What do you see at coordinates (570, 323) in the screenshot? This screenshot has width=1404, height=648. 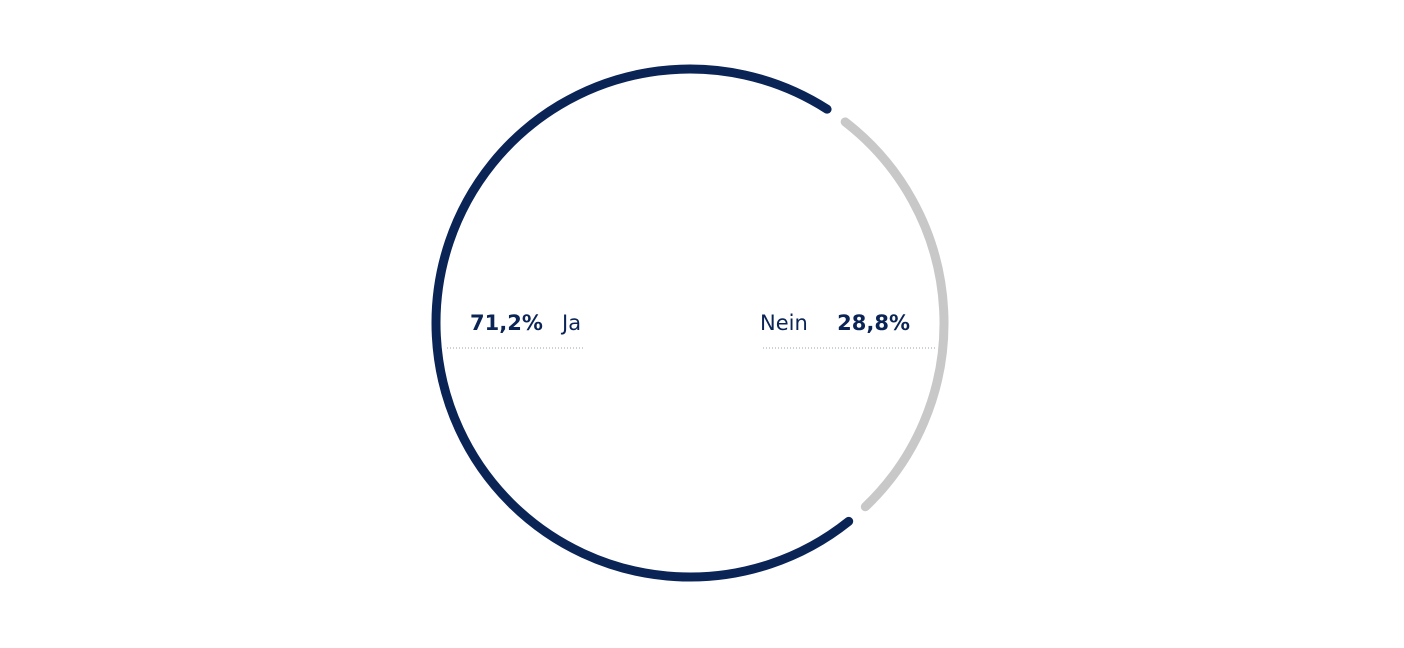 I see `category-label: Ja` at bounding box center [570, 323].